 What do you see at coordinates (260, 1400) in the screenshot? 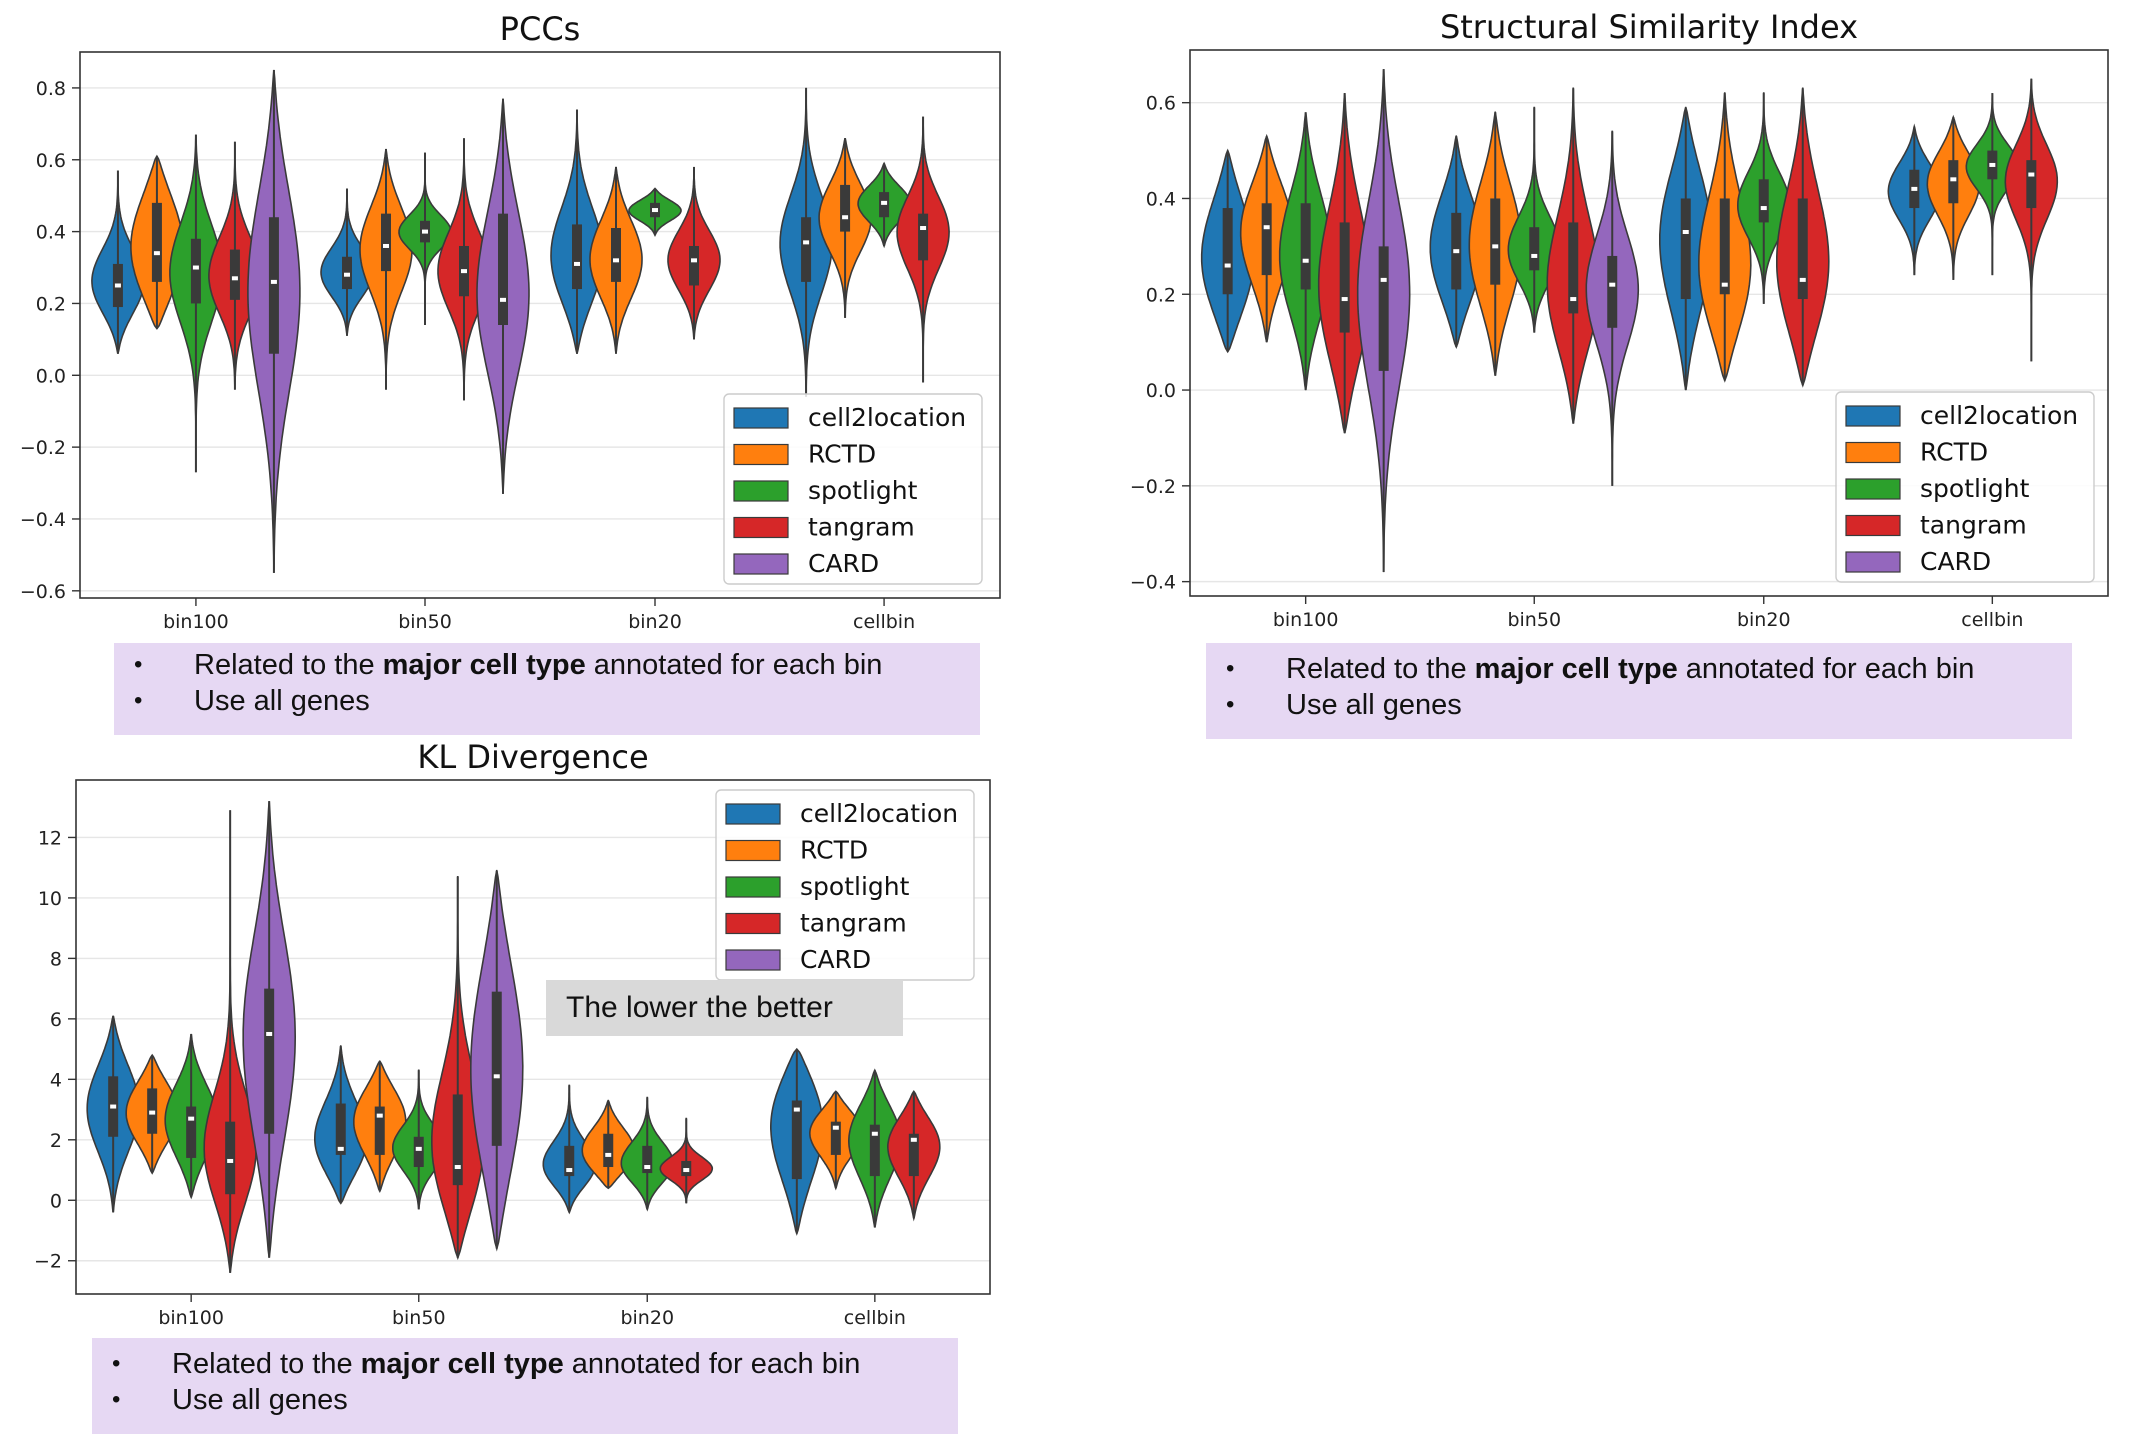
I see `note-text-2: Use all genes` at bounding box center [260, 1400].